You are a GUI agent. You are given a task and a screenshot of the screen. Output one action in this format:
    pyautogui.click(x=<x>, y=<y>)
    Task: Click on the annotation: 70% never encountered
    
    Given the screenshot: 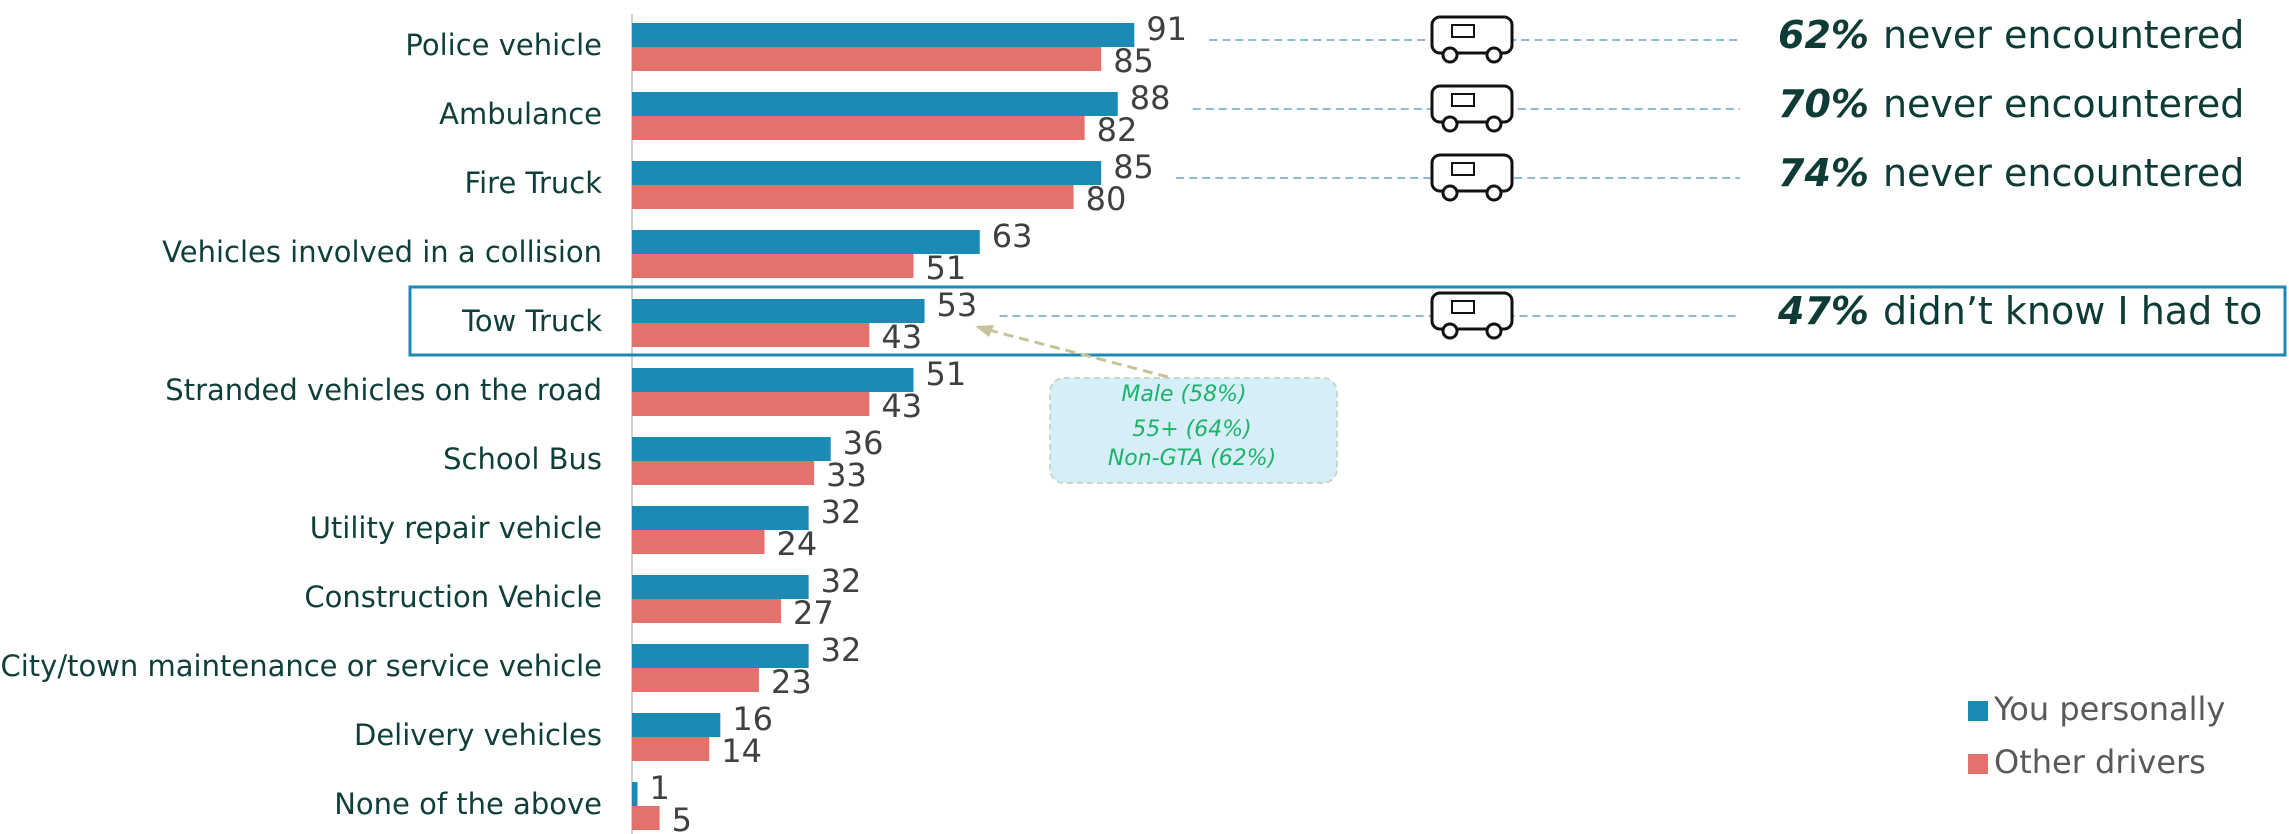 What is the action you would take?
    pyautogui.click(x=2011, y=104)
    